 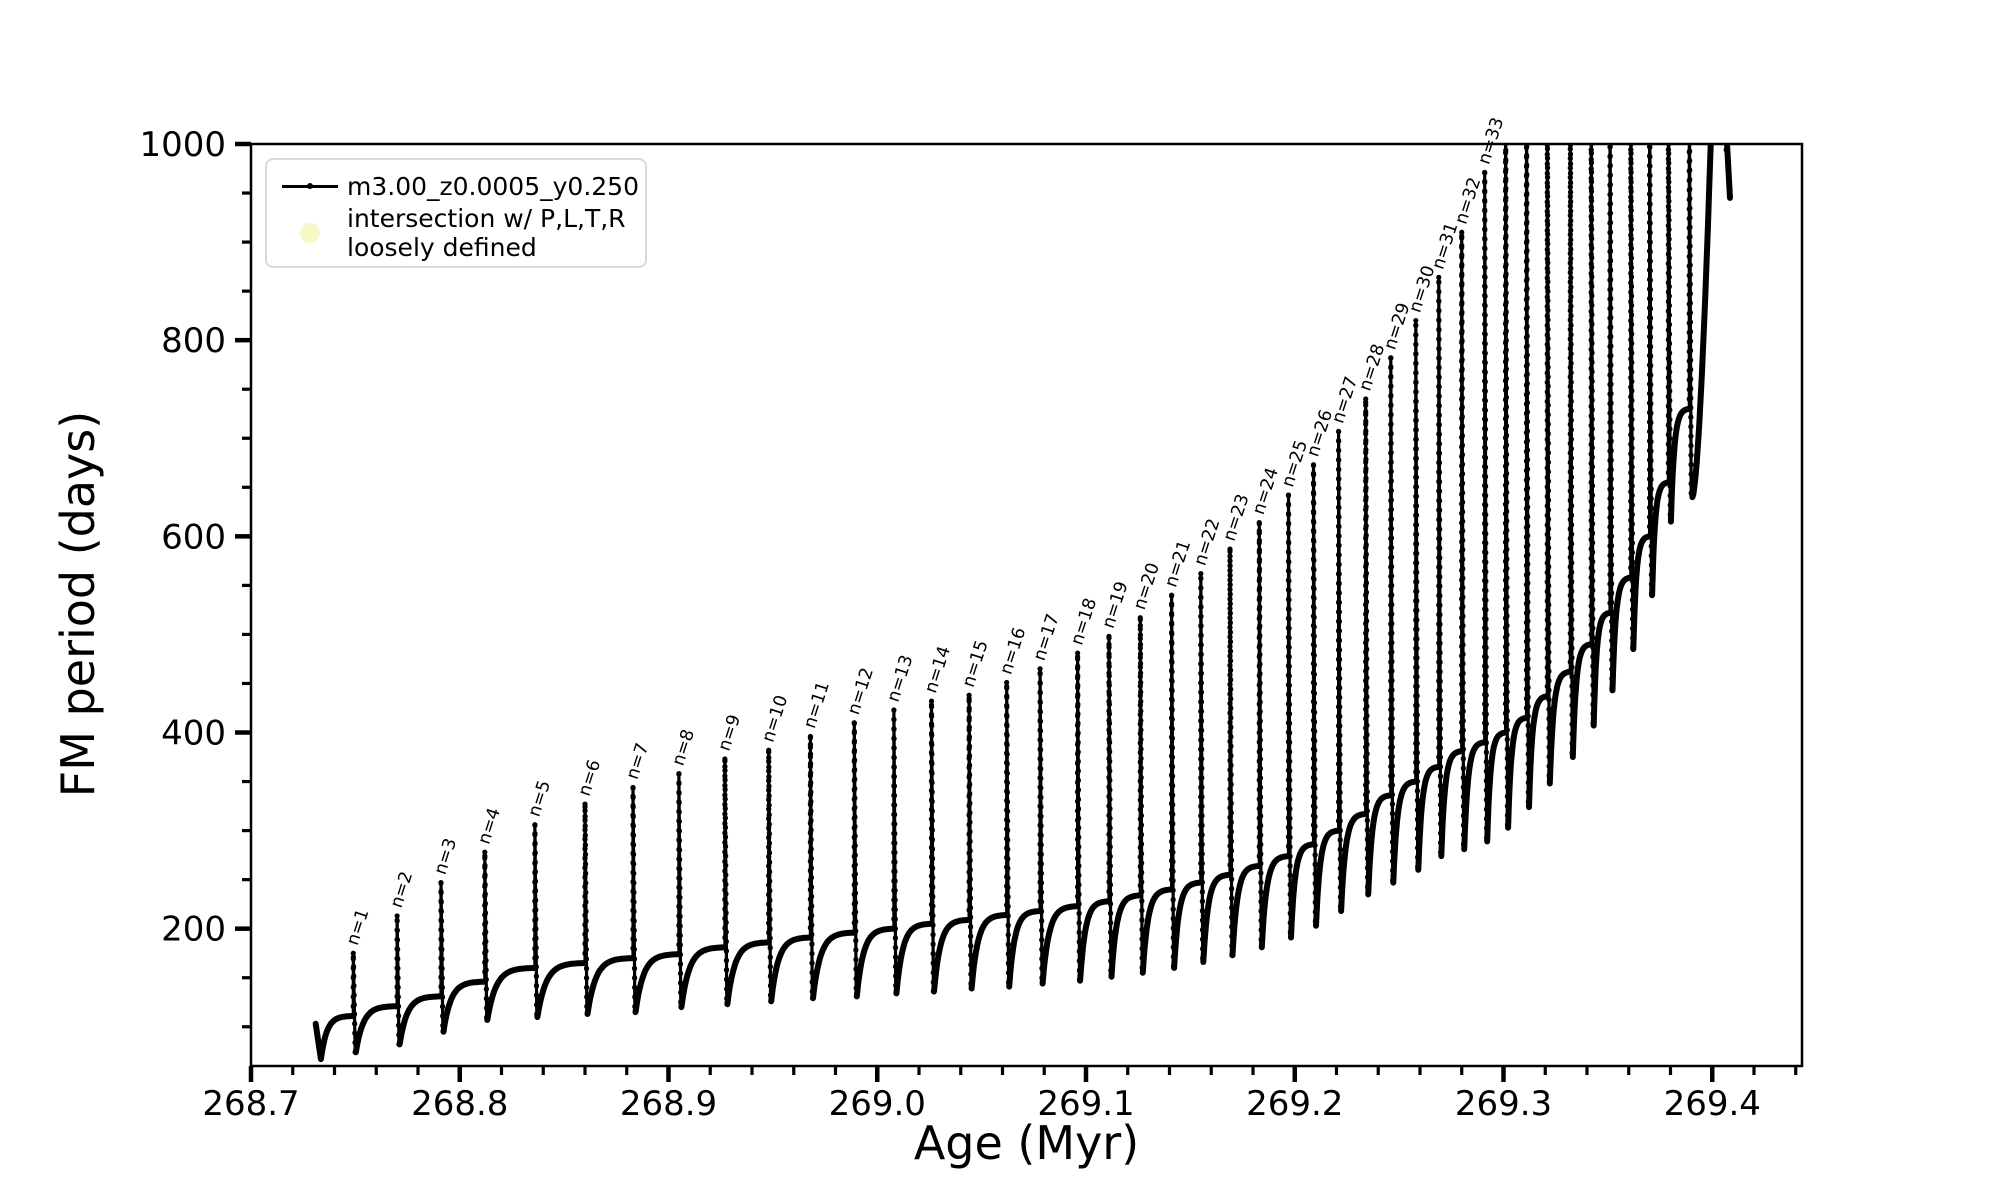 What do you see at coordinates (775, 719) in the screenshot?
I see `spike-label: n=10` at bounding box center [775, 719].